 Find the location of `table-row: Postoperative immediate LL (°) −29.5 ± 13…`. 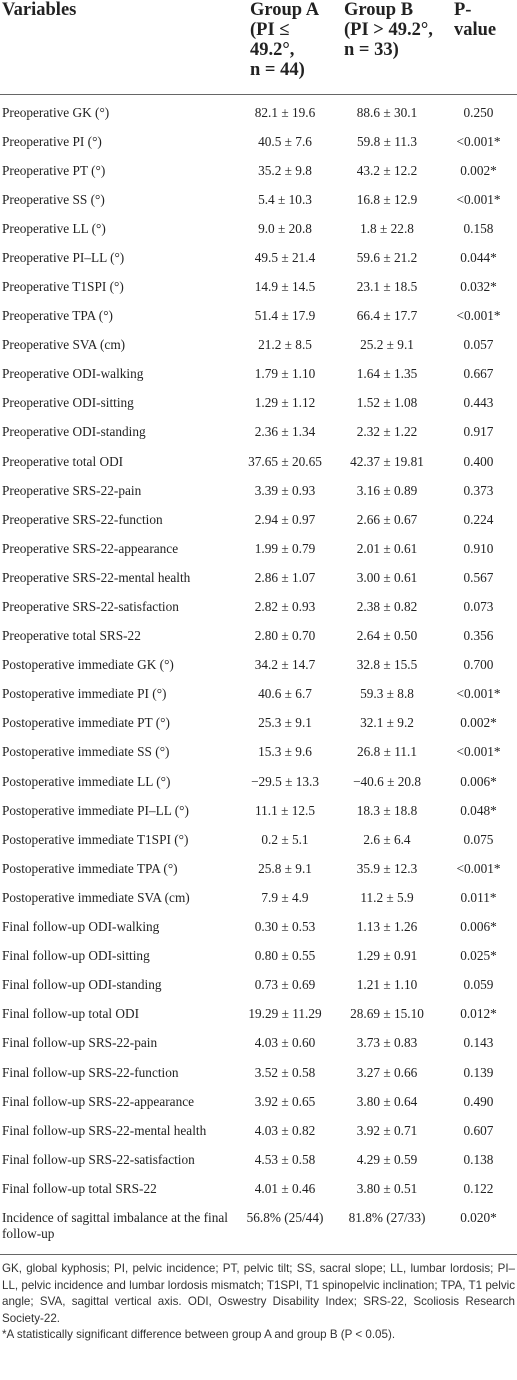

table-row: Postoperative immediate LL (°) −29.5 ± 13… is located at coordinates (258, 788).